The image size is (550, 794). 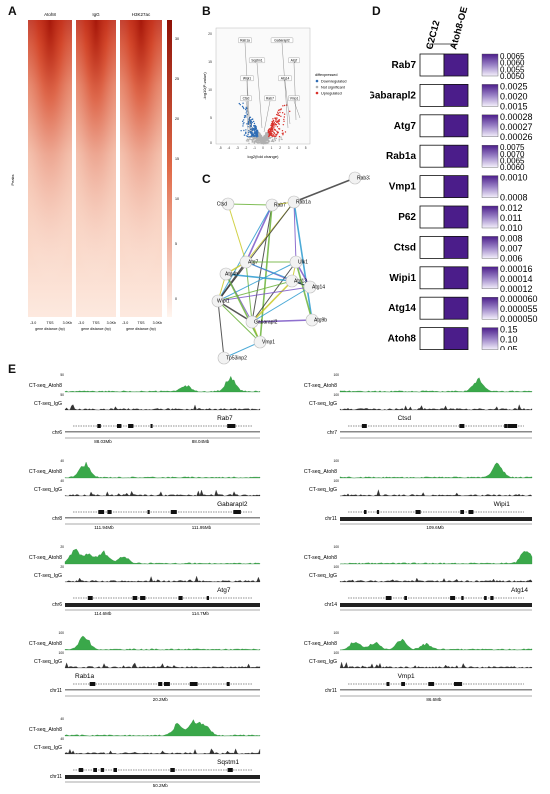 I want to click on volcano-xticks: -5 -4 -3 -2 -1 0 1 2 3 4 5, so click(x=263, y=148).